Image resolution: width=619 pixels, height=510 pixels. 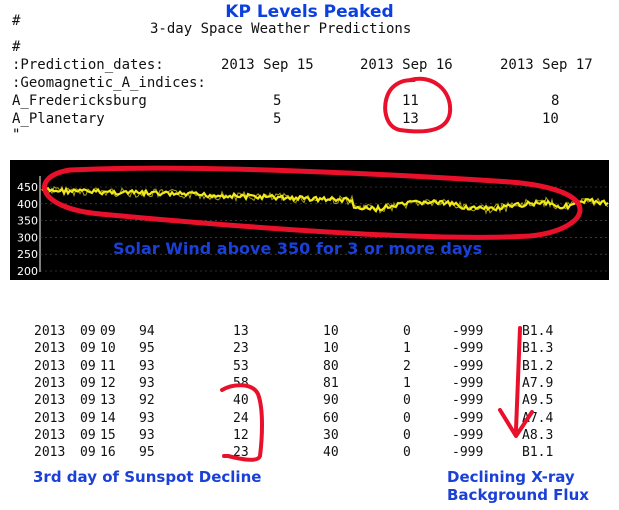 I want to click on table-cell: B1.1, so click(x=538, y=453).